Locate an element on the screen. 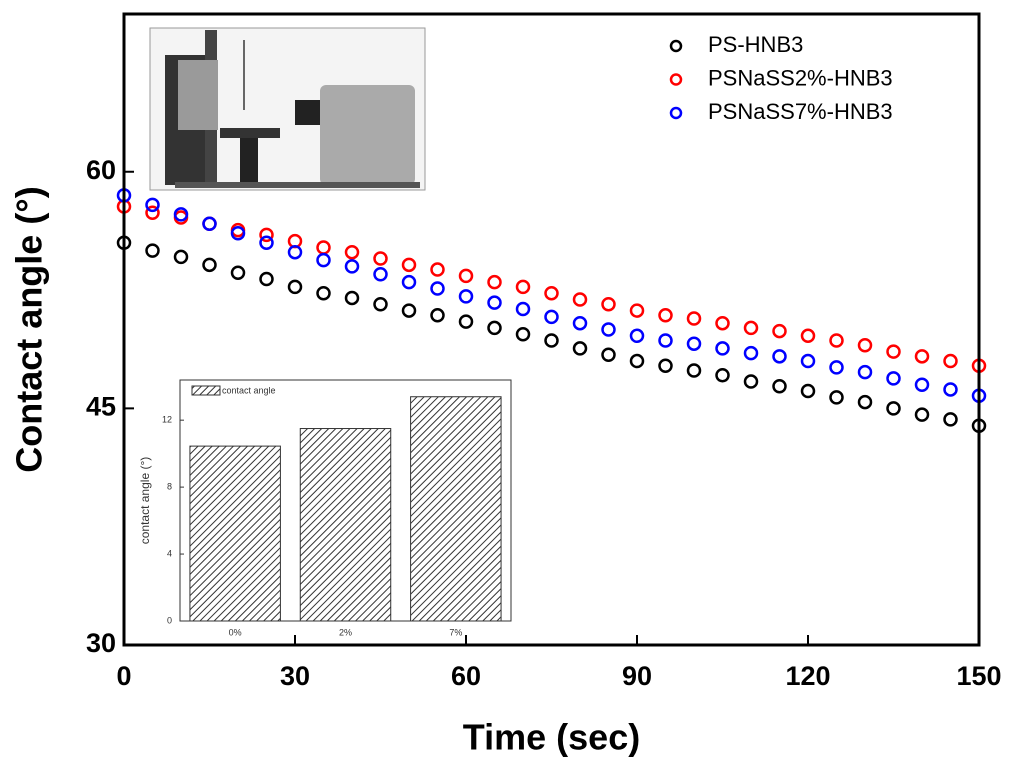 The width and height of the screenshot is (1011, 767). x-tick-label: 90 is located at coordinates (637, 676).